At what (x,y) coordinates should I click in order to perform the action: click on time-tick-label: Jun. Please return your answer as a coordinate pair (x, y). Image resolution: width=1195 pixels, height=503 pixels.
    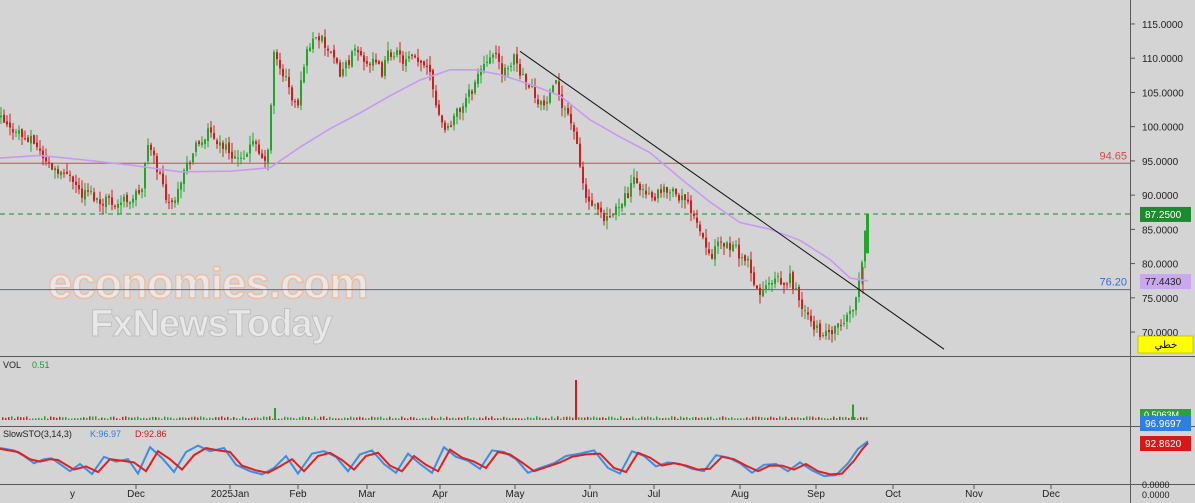
    Looking at the image, I should click on (590, 494).